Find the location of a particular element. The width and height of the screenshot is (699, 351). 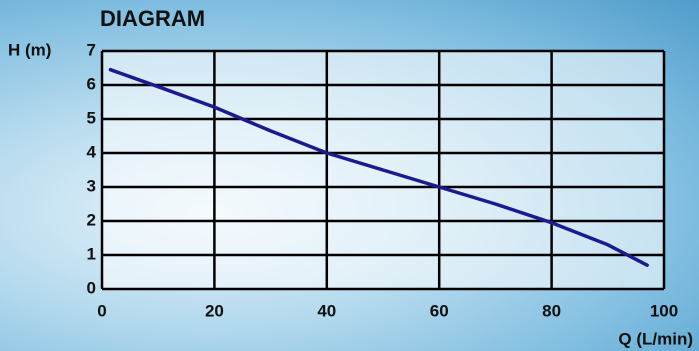

y-tick-label: 0 is located at coordinates (91, 287).